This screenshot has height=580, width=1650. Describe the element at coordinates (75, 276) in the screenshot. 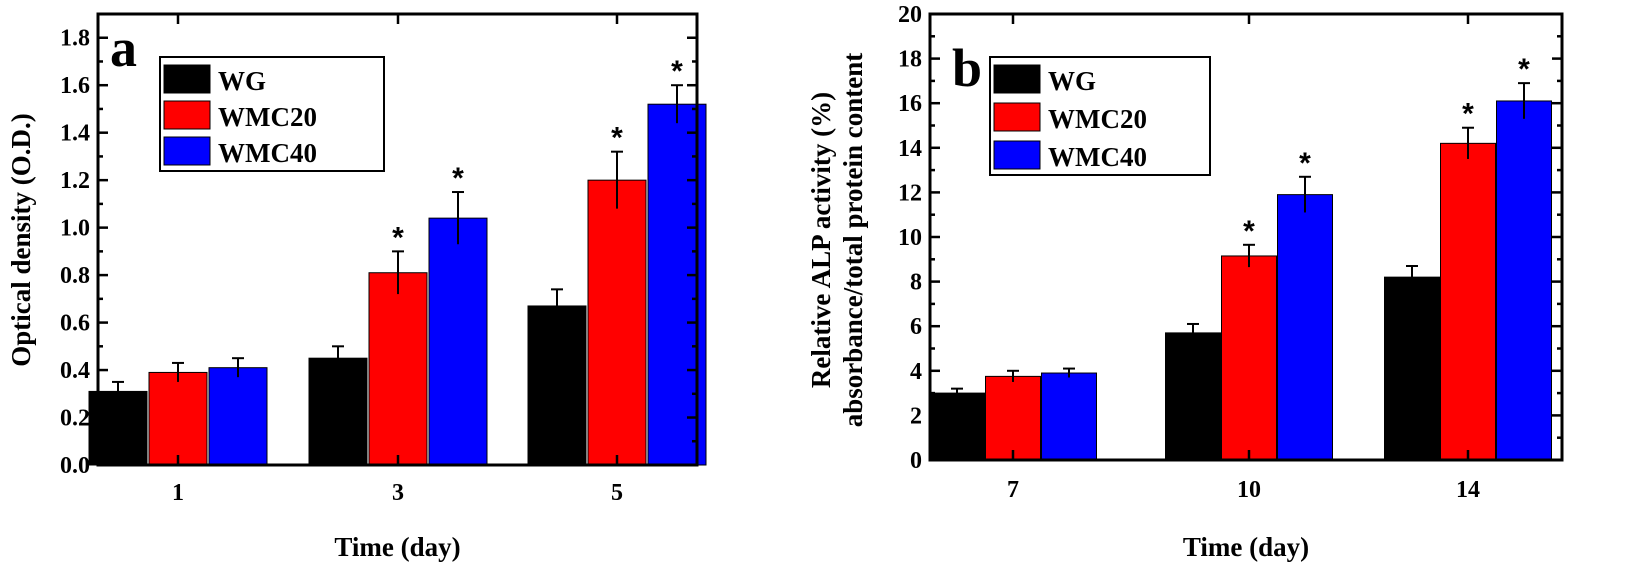

I see `y-tick-label: 0.8` at that location.